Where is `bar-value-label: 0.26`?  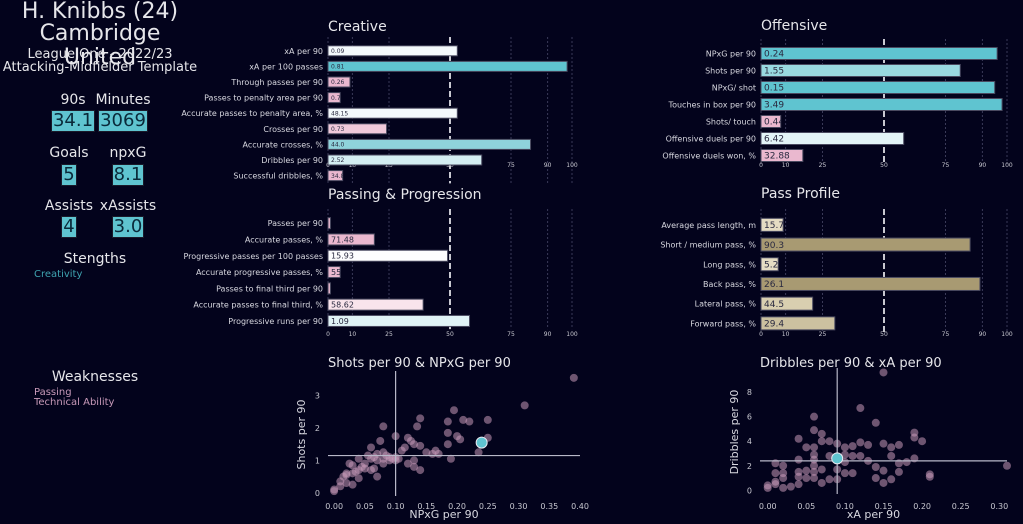 bar-value-label: 0.26 is located at coordinates (338, 82).